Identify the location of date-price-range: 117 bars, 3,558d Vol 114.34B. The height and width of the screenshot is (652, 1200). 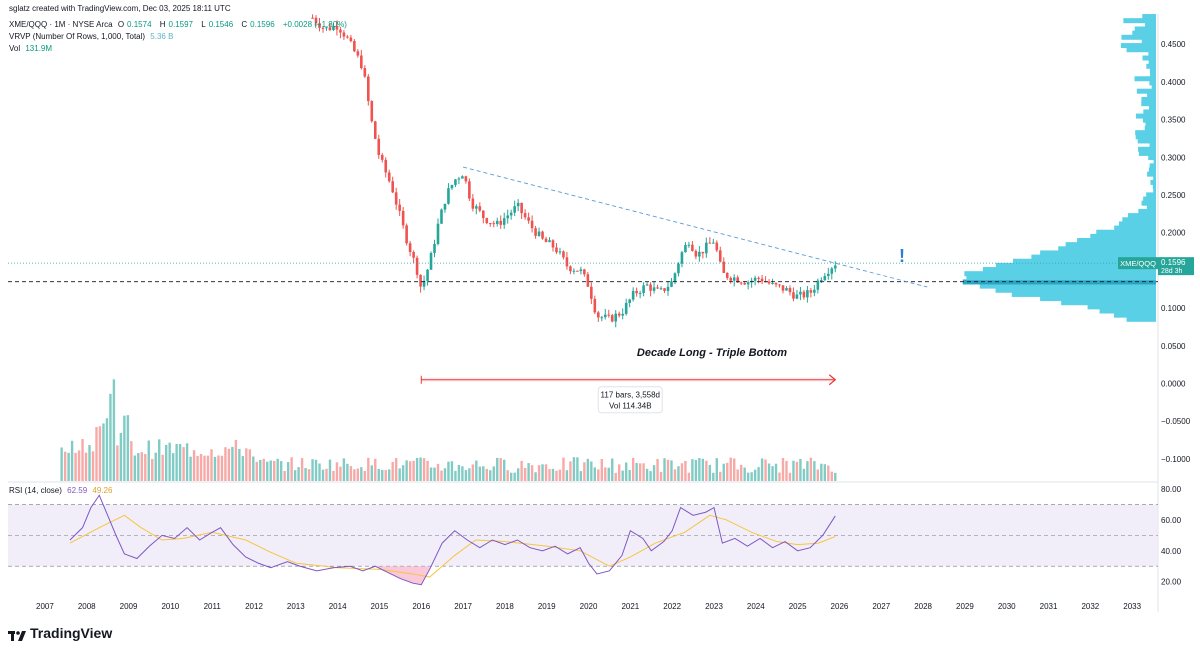
(628, 394).